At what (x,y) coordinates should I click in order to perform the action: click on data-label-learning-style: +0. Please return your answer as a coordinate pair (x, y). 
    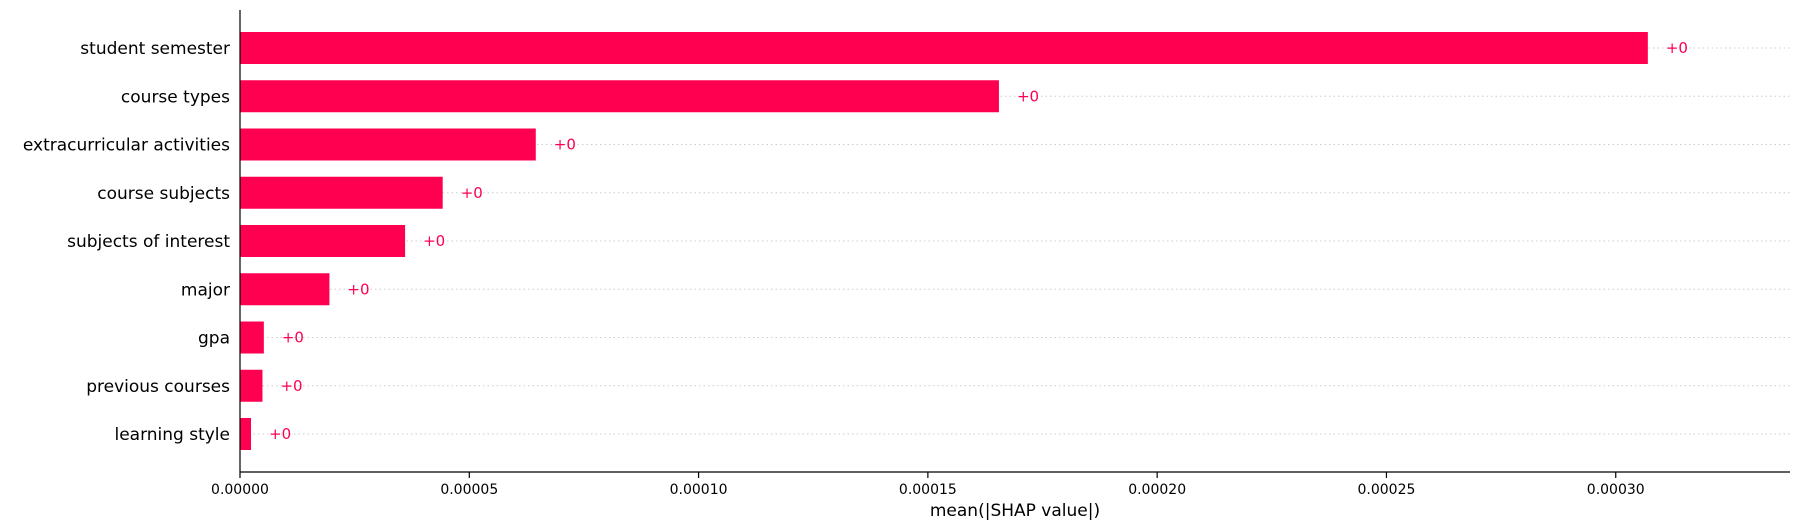
    Looking at the image, I should click on (280, 434).